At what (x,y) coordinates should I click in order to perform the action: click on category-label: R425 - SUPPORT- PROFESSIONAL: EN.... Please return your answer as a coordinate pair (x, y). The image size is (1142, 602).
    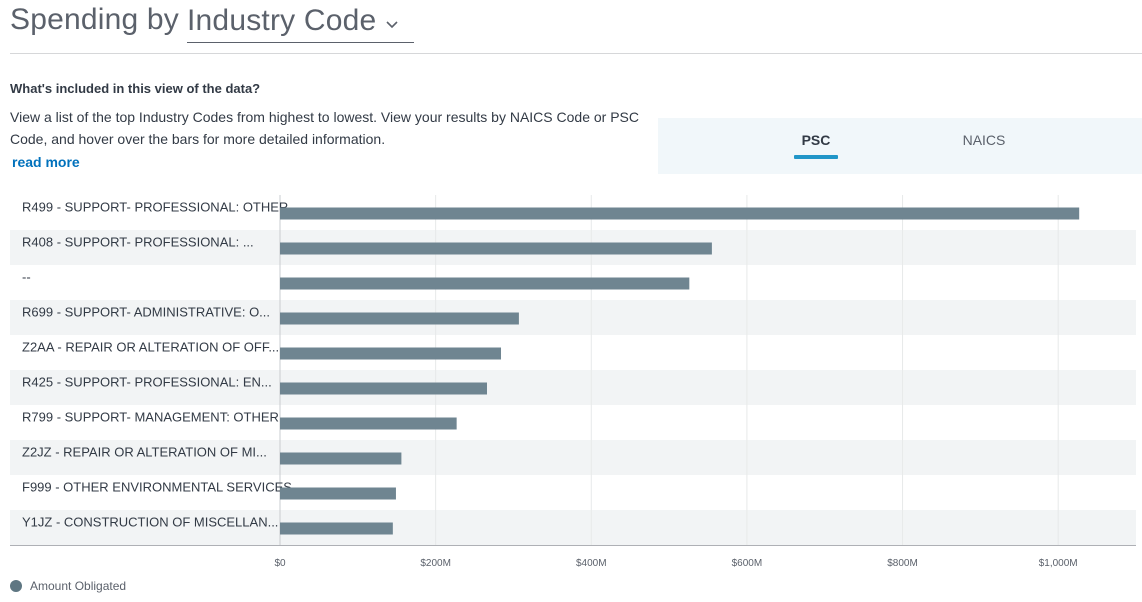
    Looking at the image, I should click on (147, 382).